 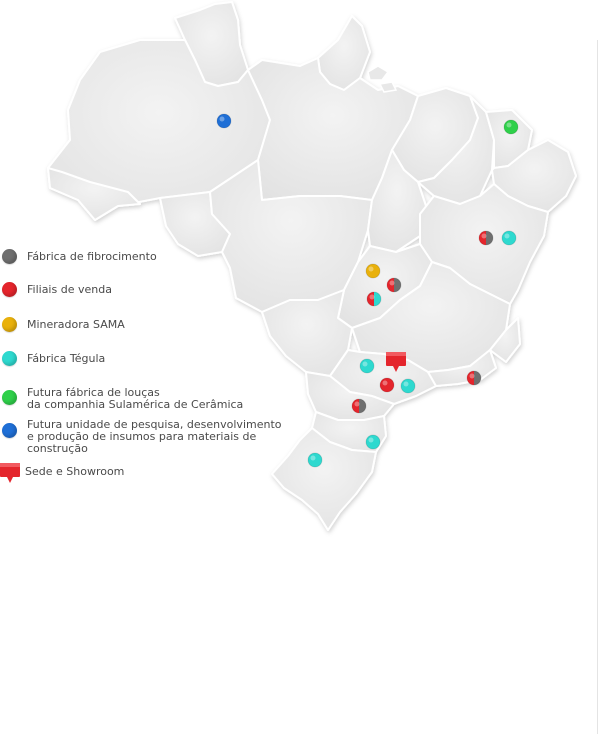 What do you see at coordinates (505, 340) in the screenshot?
I see `state-espirito-santo` at bounding box center [505, 340].